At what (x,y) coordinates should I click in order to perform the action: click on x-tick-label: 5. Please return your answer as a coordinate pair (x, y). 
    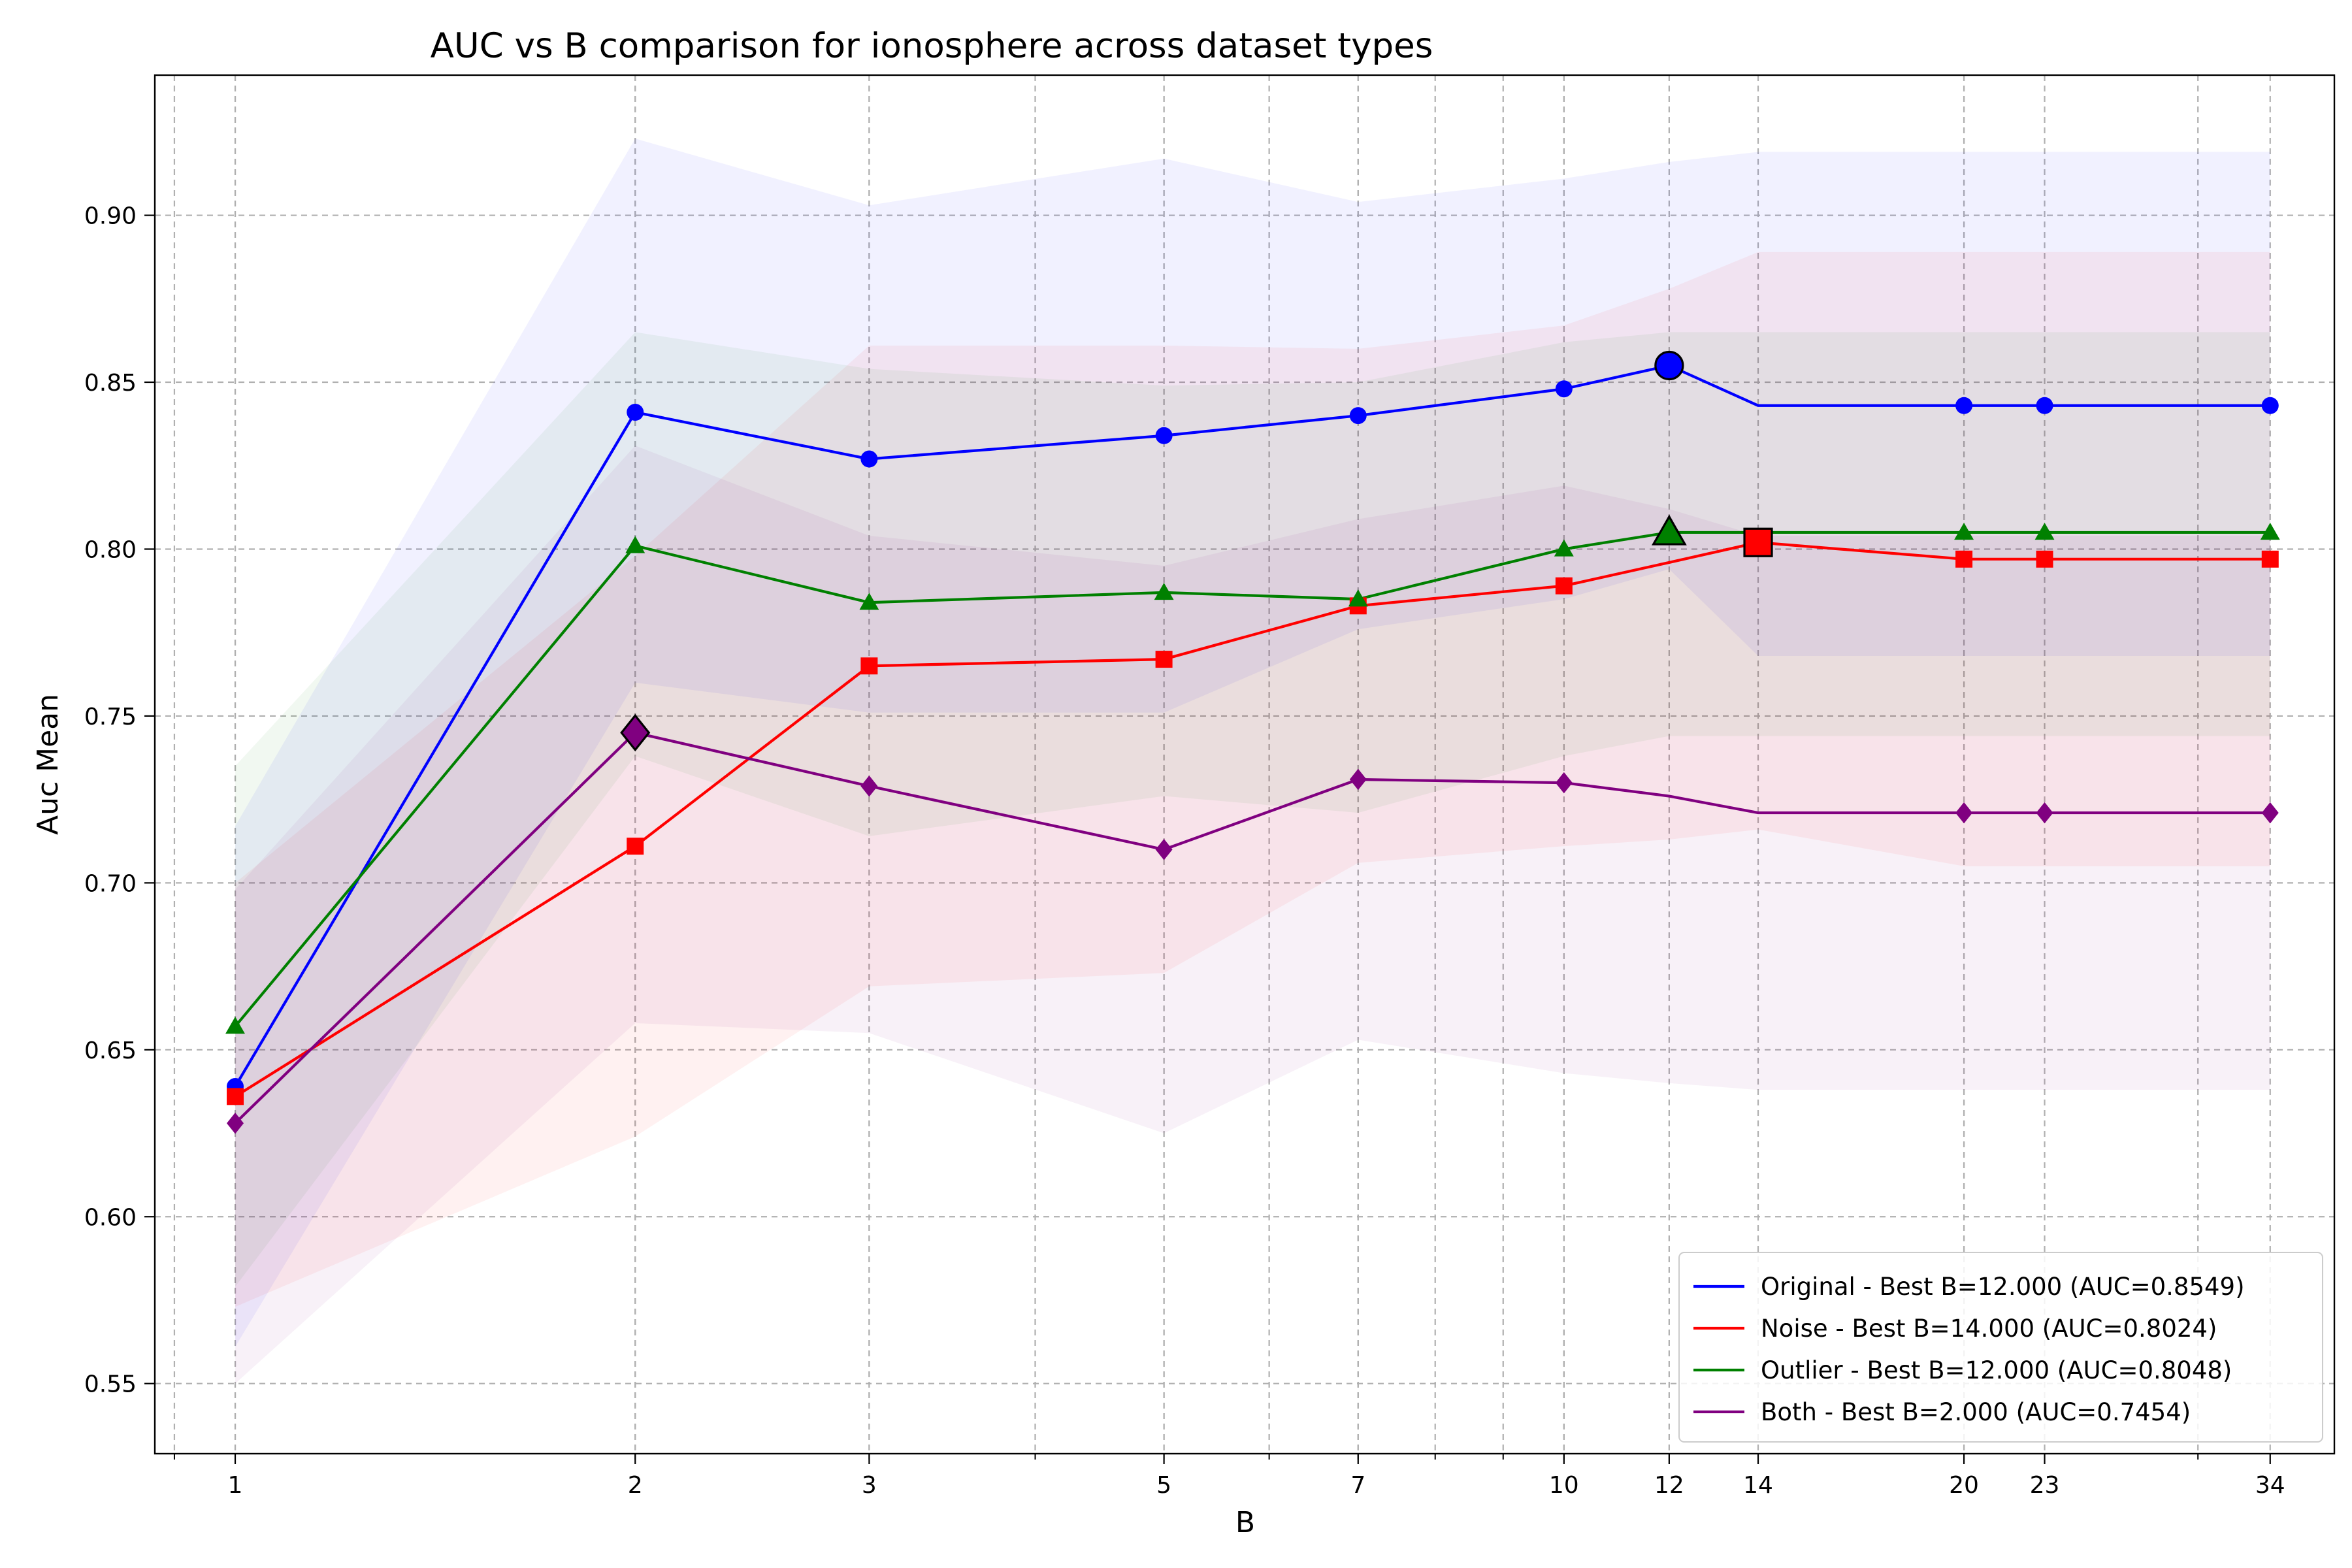
    Looking at the image, I should click on (1163, 1485).